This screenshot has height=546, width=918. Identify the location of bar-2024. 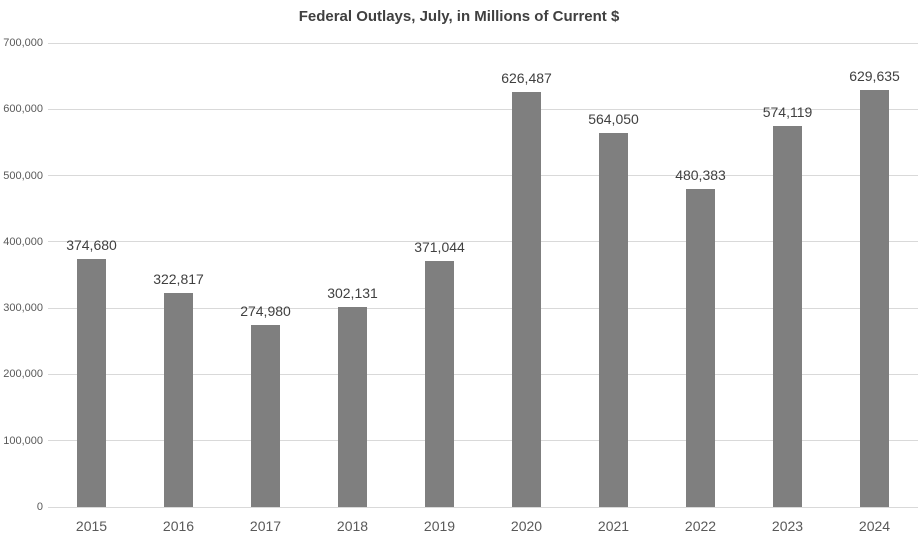
(874, 298).